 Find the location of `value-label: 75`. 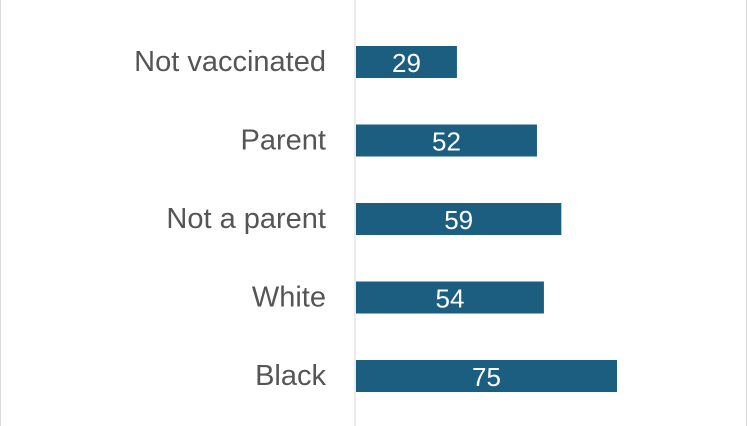

value-label: 75 is located at coordinates (486, 377).